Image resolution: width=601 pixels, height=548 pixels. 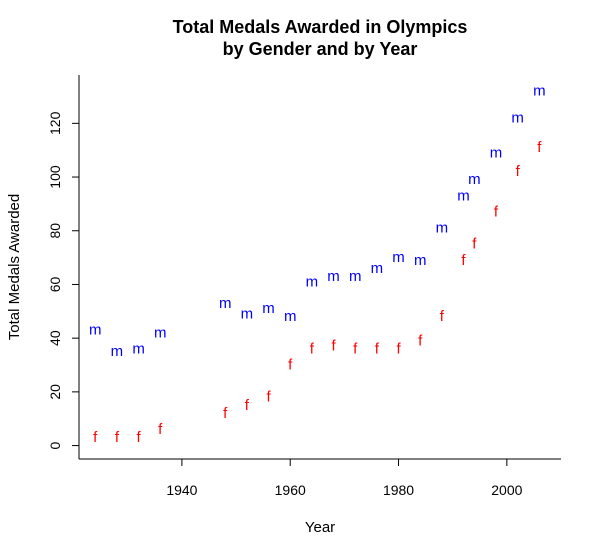 What do you see at coordinates (320, 27) in the screenshot?
I see `chart-title: Total Medals Awarded in Olympics` at bounding box center [320, 27].